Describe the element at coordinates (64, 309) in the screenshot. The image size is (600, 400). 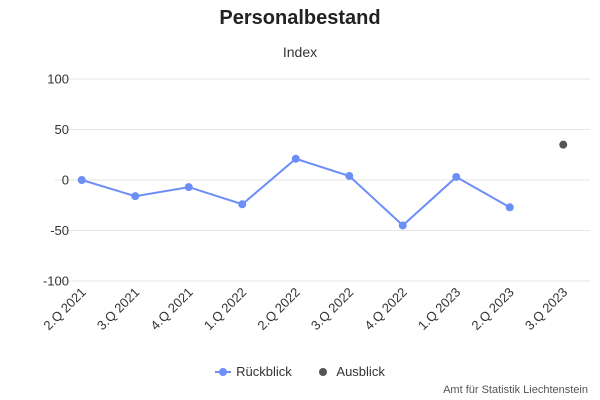
I see `x-tick-label: 2.Q 2021` at that location.